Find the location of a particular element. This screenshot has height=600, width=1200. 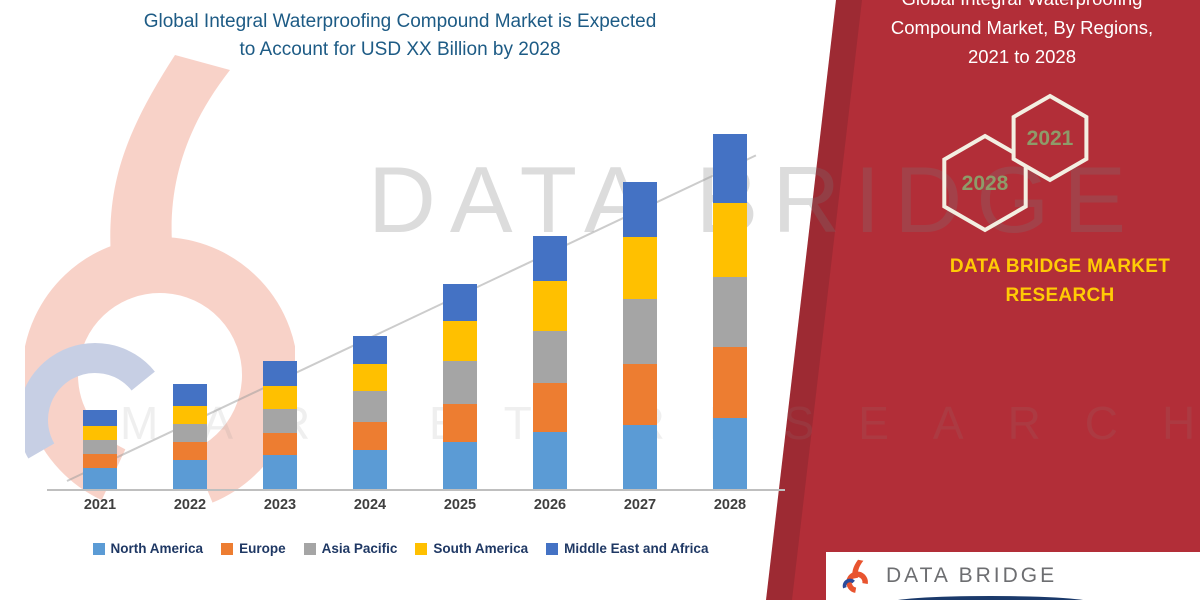

legend-label: Europe is located at coordinates (262, 548).